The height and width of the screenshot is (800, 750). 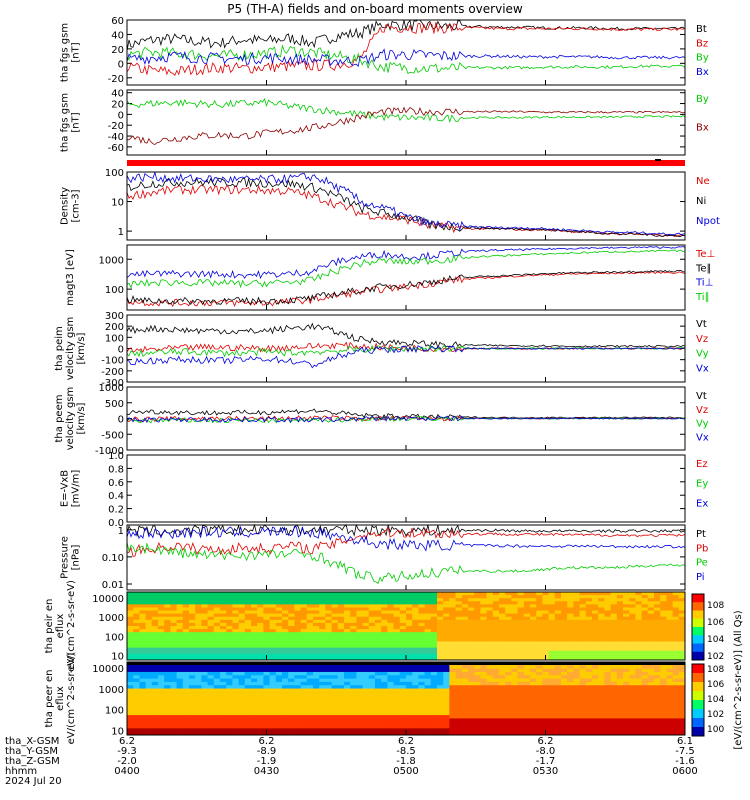 I want to click on ylabel-line: Density, so click(x=65, y=206).